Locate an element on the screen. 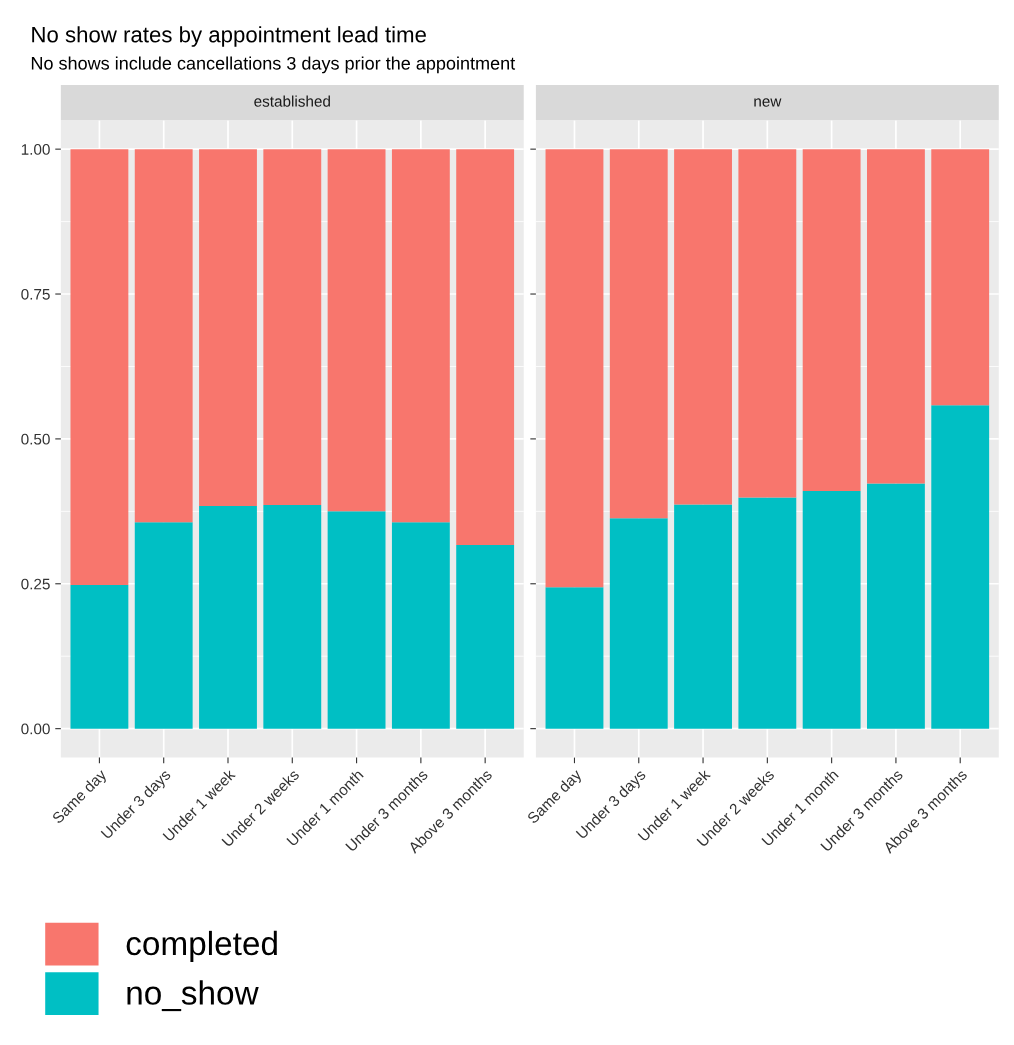 This screenshot has height=1045, width=1014. y-tick-label: 0.00 is located at coordinates (35, 729).